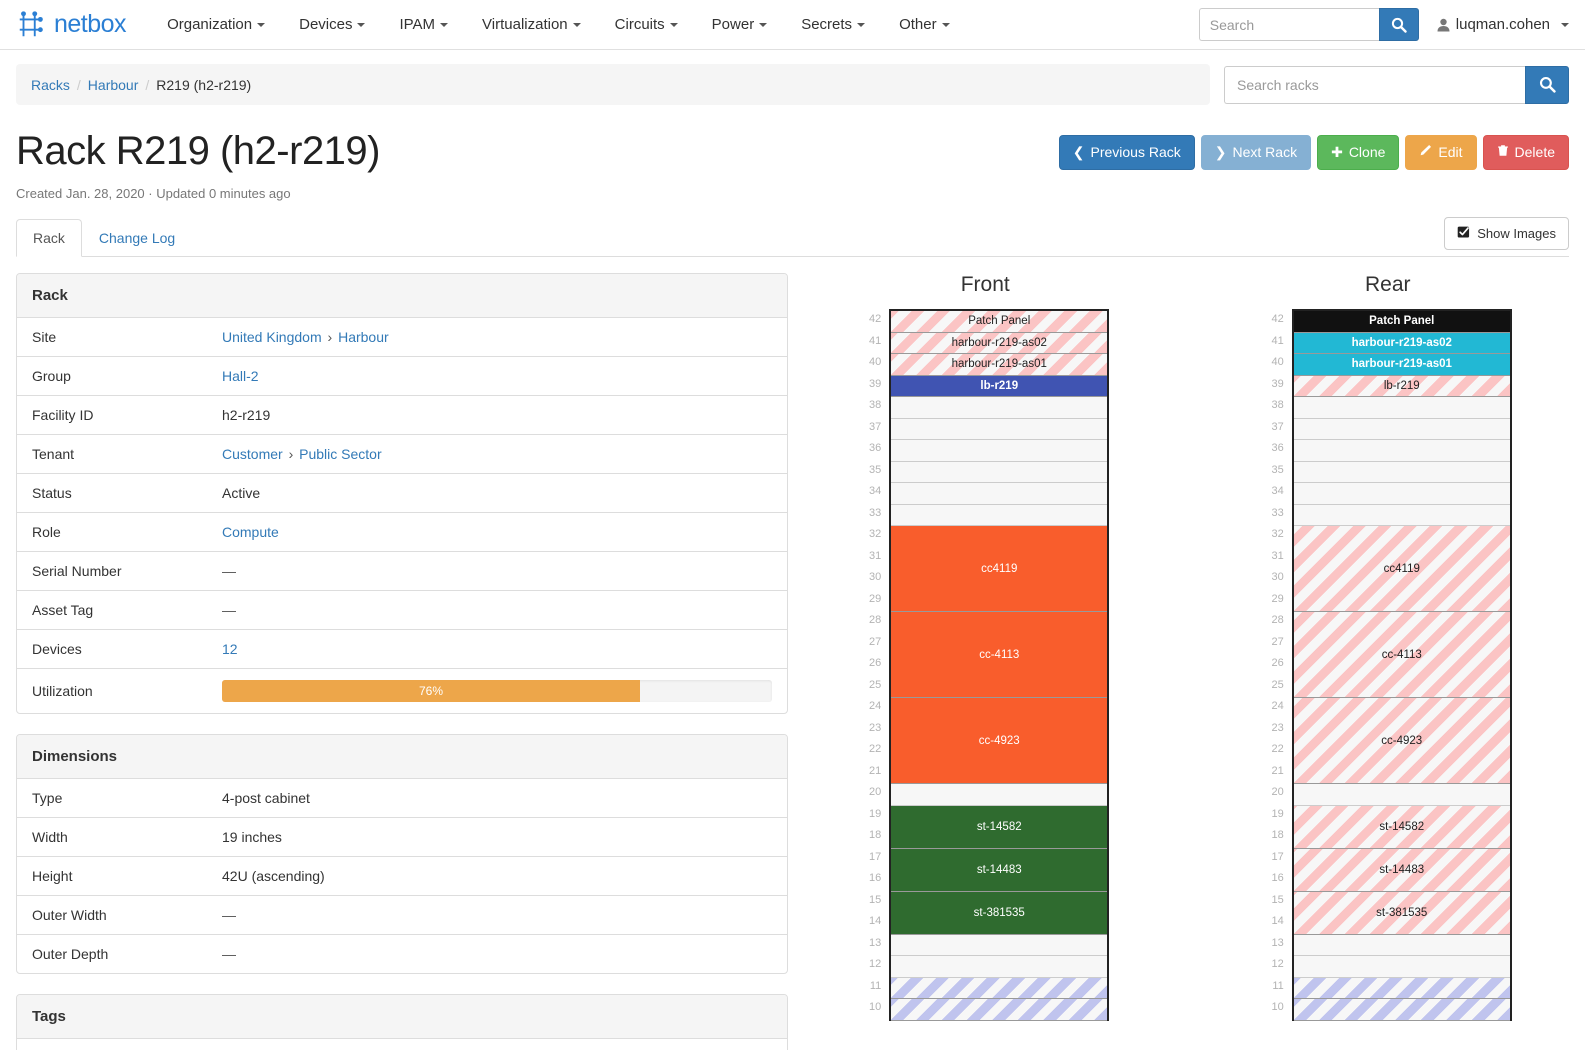 The height and width of the screenshot is (1050, 1585). What do you see at coordinates (1358, 152) in the screenshot?
I see `clone-button: ✚ Clone` at bounding box center [1358, 152].